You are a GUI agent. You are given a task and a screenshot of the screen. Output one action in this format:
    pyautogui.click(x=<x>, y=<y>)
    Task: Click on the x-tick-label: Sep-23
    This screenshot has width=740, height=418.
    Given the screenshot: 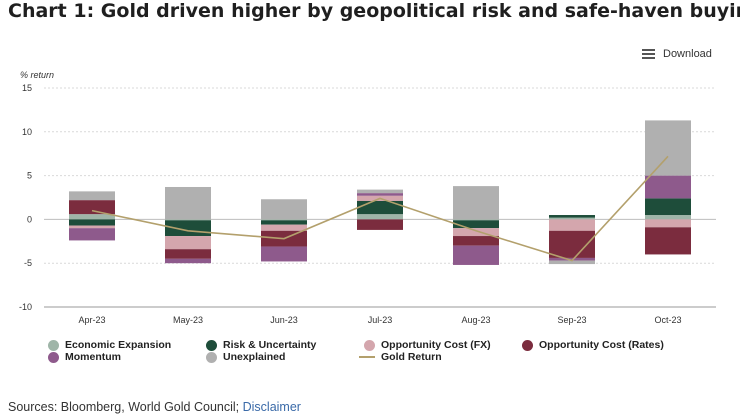 What is the action you would take?
    pyautogui.click(x=571, y=320)
    